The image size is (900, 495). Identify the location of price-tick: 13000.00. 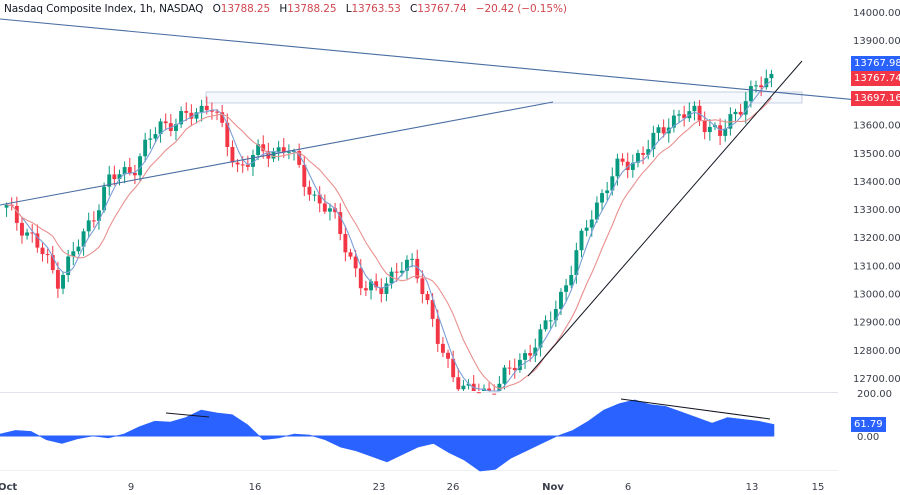
(876, 295).